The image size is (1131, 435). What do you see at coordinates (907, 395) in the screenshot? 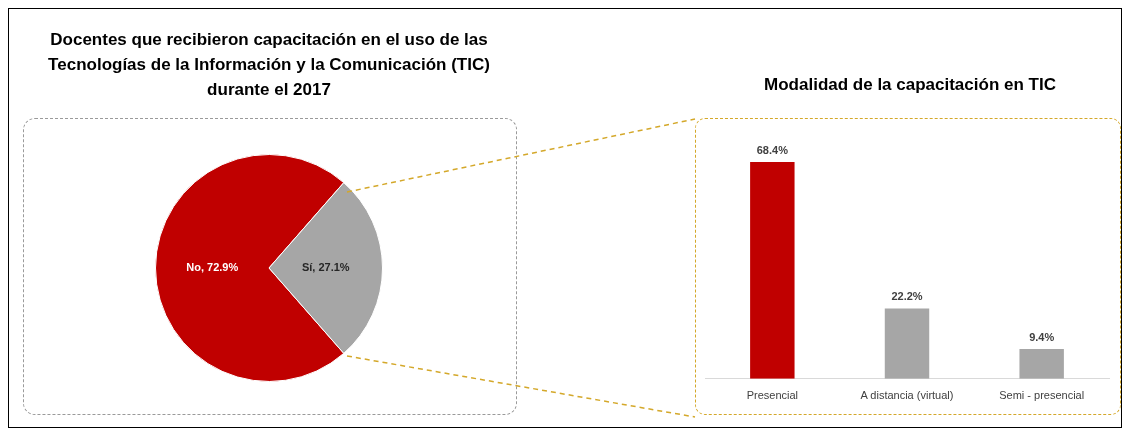
I see `x-tick-label: A distancia (virtual)` at bounding box center [907, 395].